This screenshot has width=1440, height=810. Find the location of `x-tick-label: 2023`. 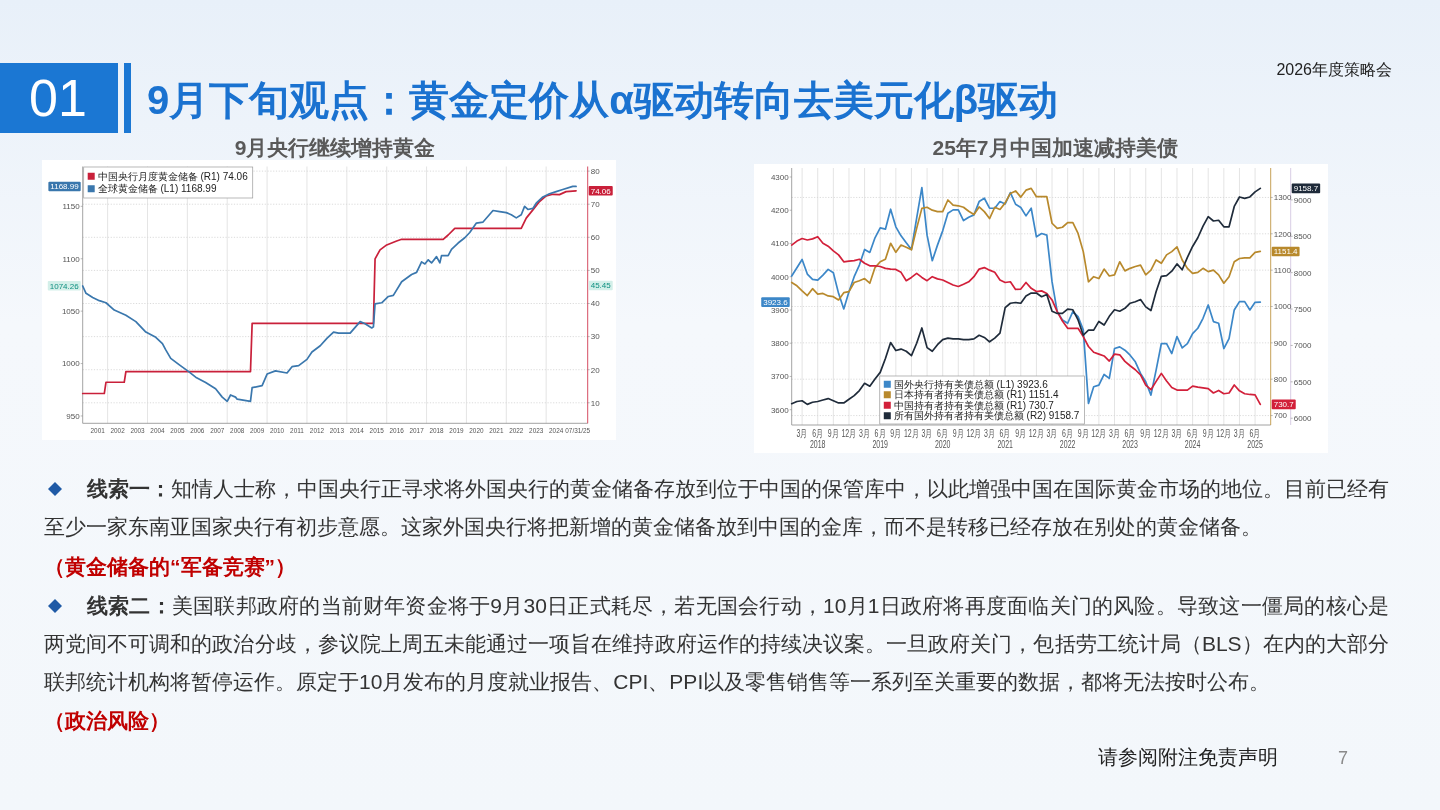

x-tick-label: 2023 is located at coordinates (536, 430).